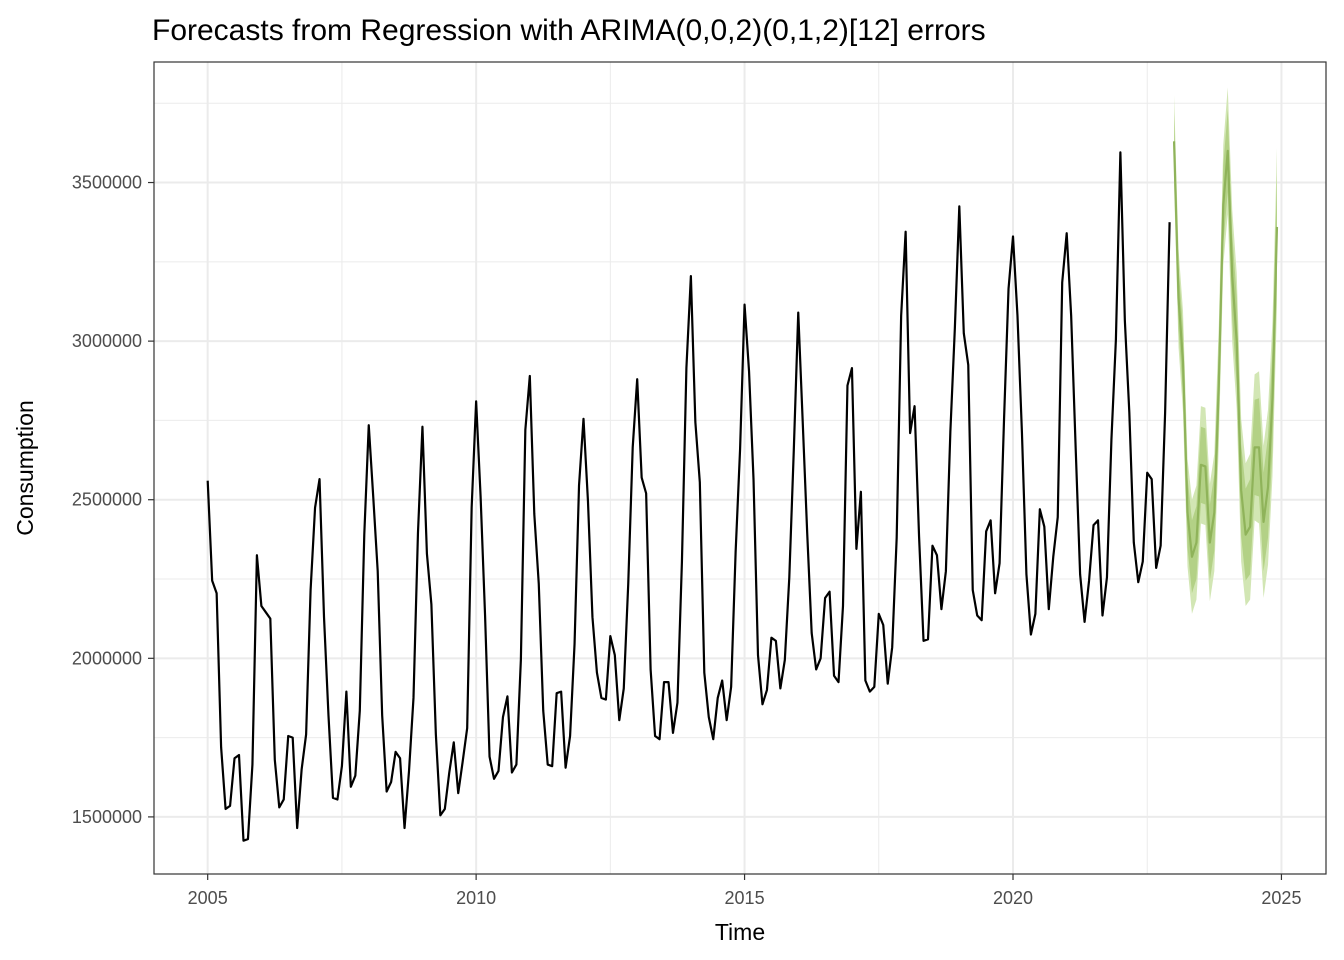 This screenshot has width=1344, height=960. Describe the element at coordinates (1013, 898) in the screenshot. I see `x-tick-label: 2020` at that location.